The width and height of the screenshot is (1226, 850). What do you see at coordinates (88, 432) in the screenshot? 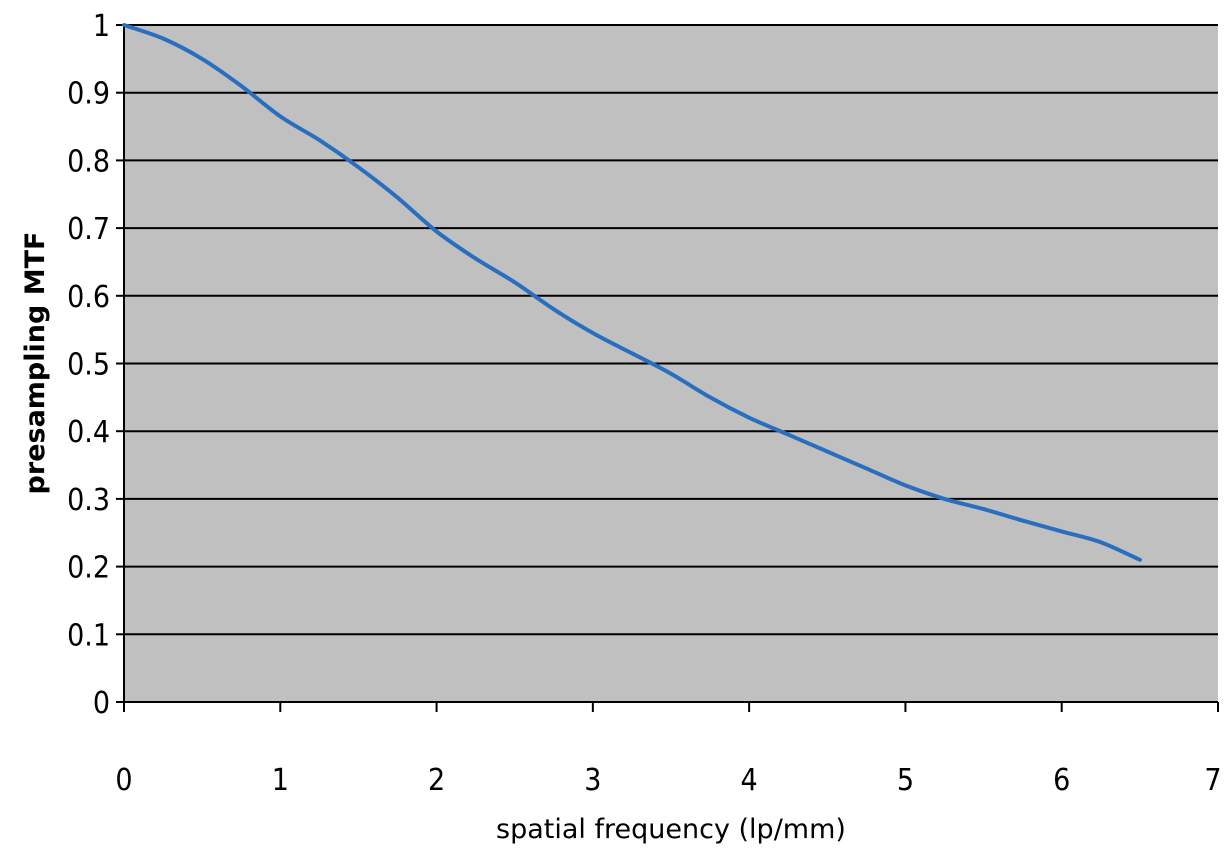
I see `y-tick-label: 0.4` at bounding box center [88, 432].